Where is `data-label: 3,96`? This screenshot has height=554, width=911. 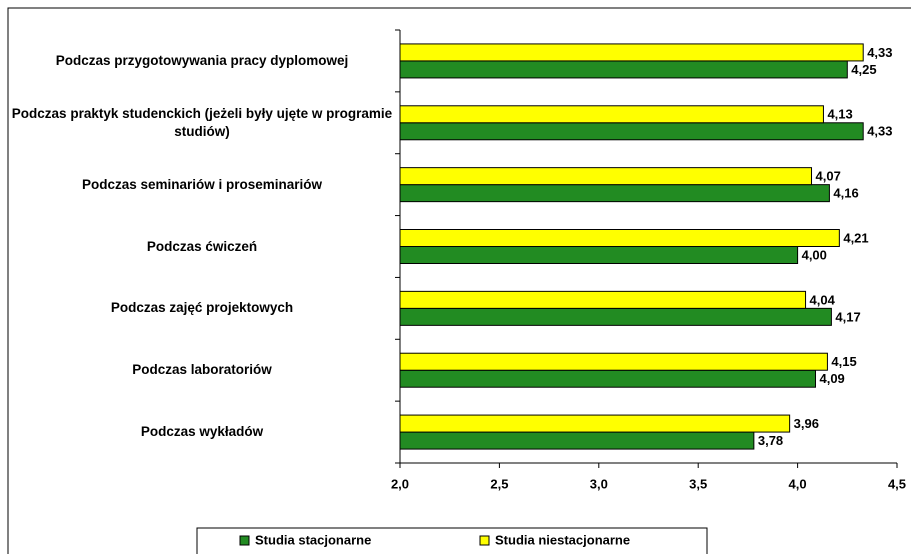
data-label: 3,96 is located at coordinates (806, 423).